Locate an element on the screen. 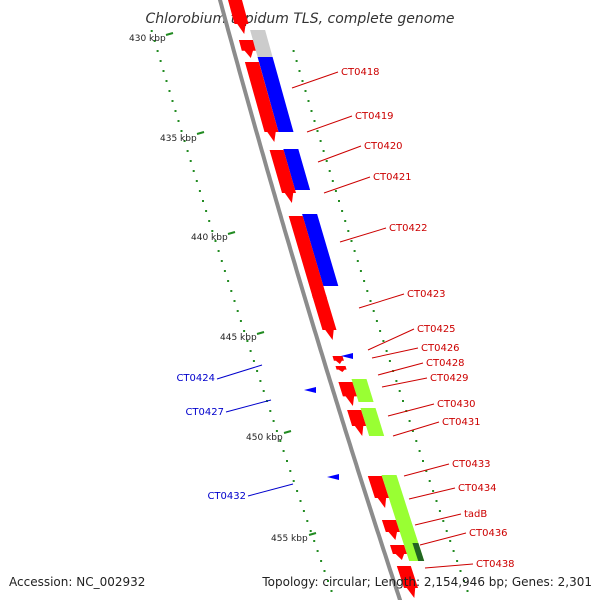 This screenshot has height=600, width=600. gene-label-ct0424: CT0424 is located at coordinates (195, 378).